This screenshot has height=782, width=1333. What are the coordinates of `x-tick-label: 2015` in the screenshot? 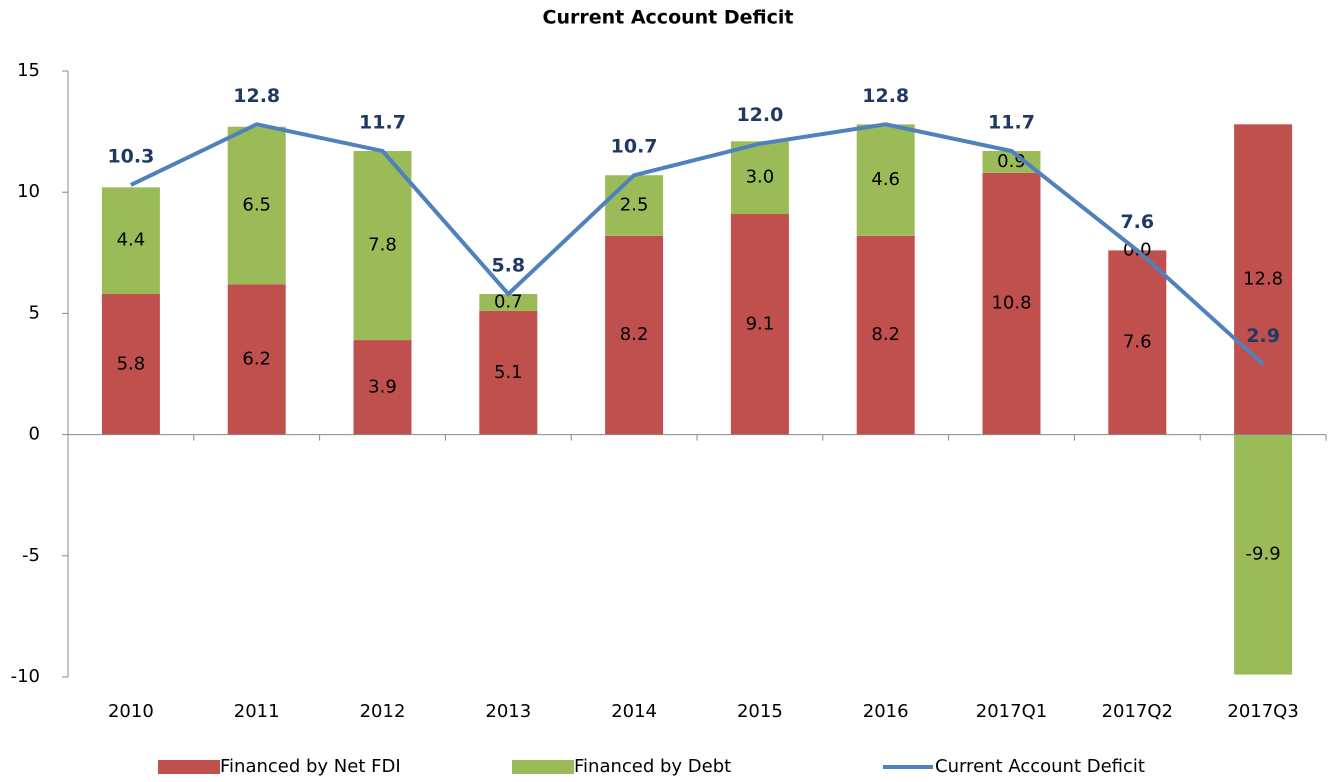 It's located at (760, 711).